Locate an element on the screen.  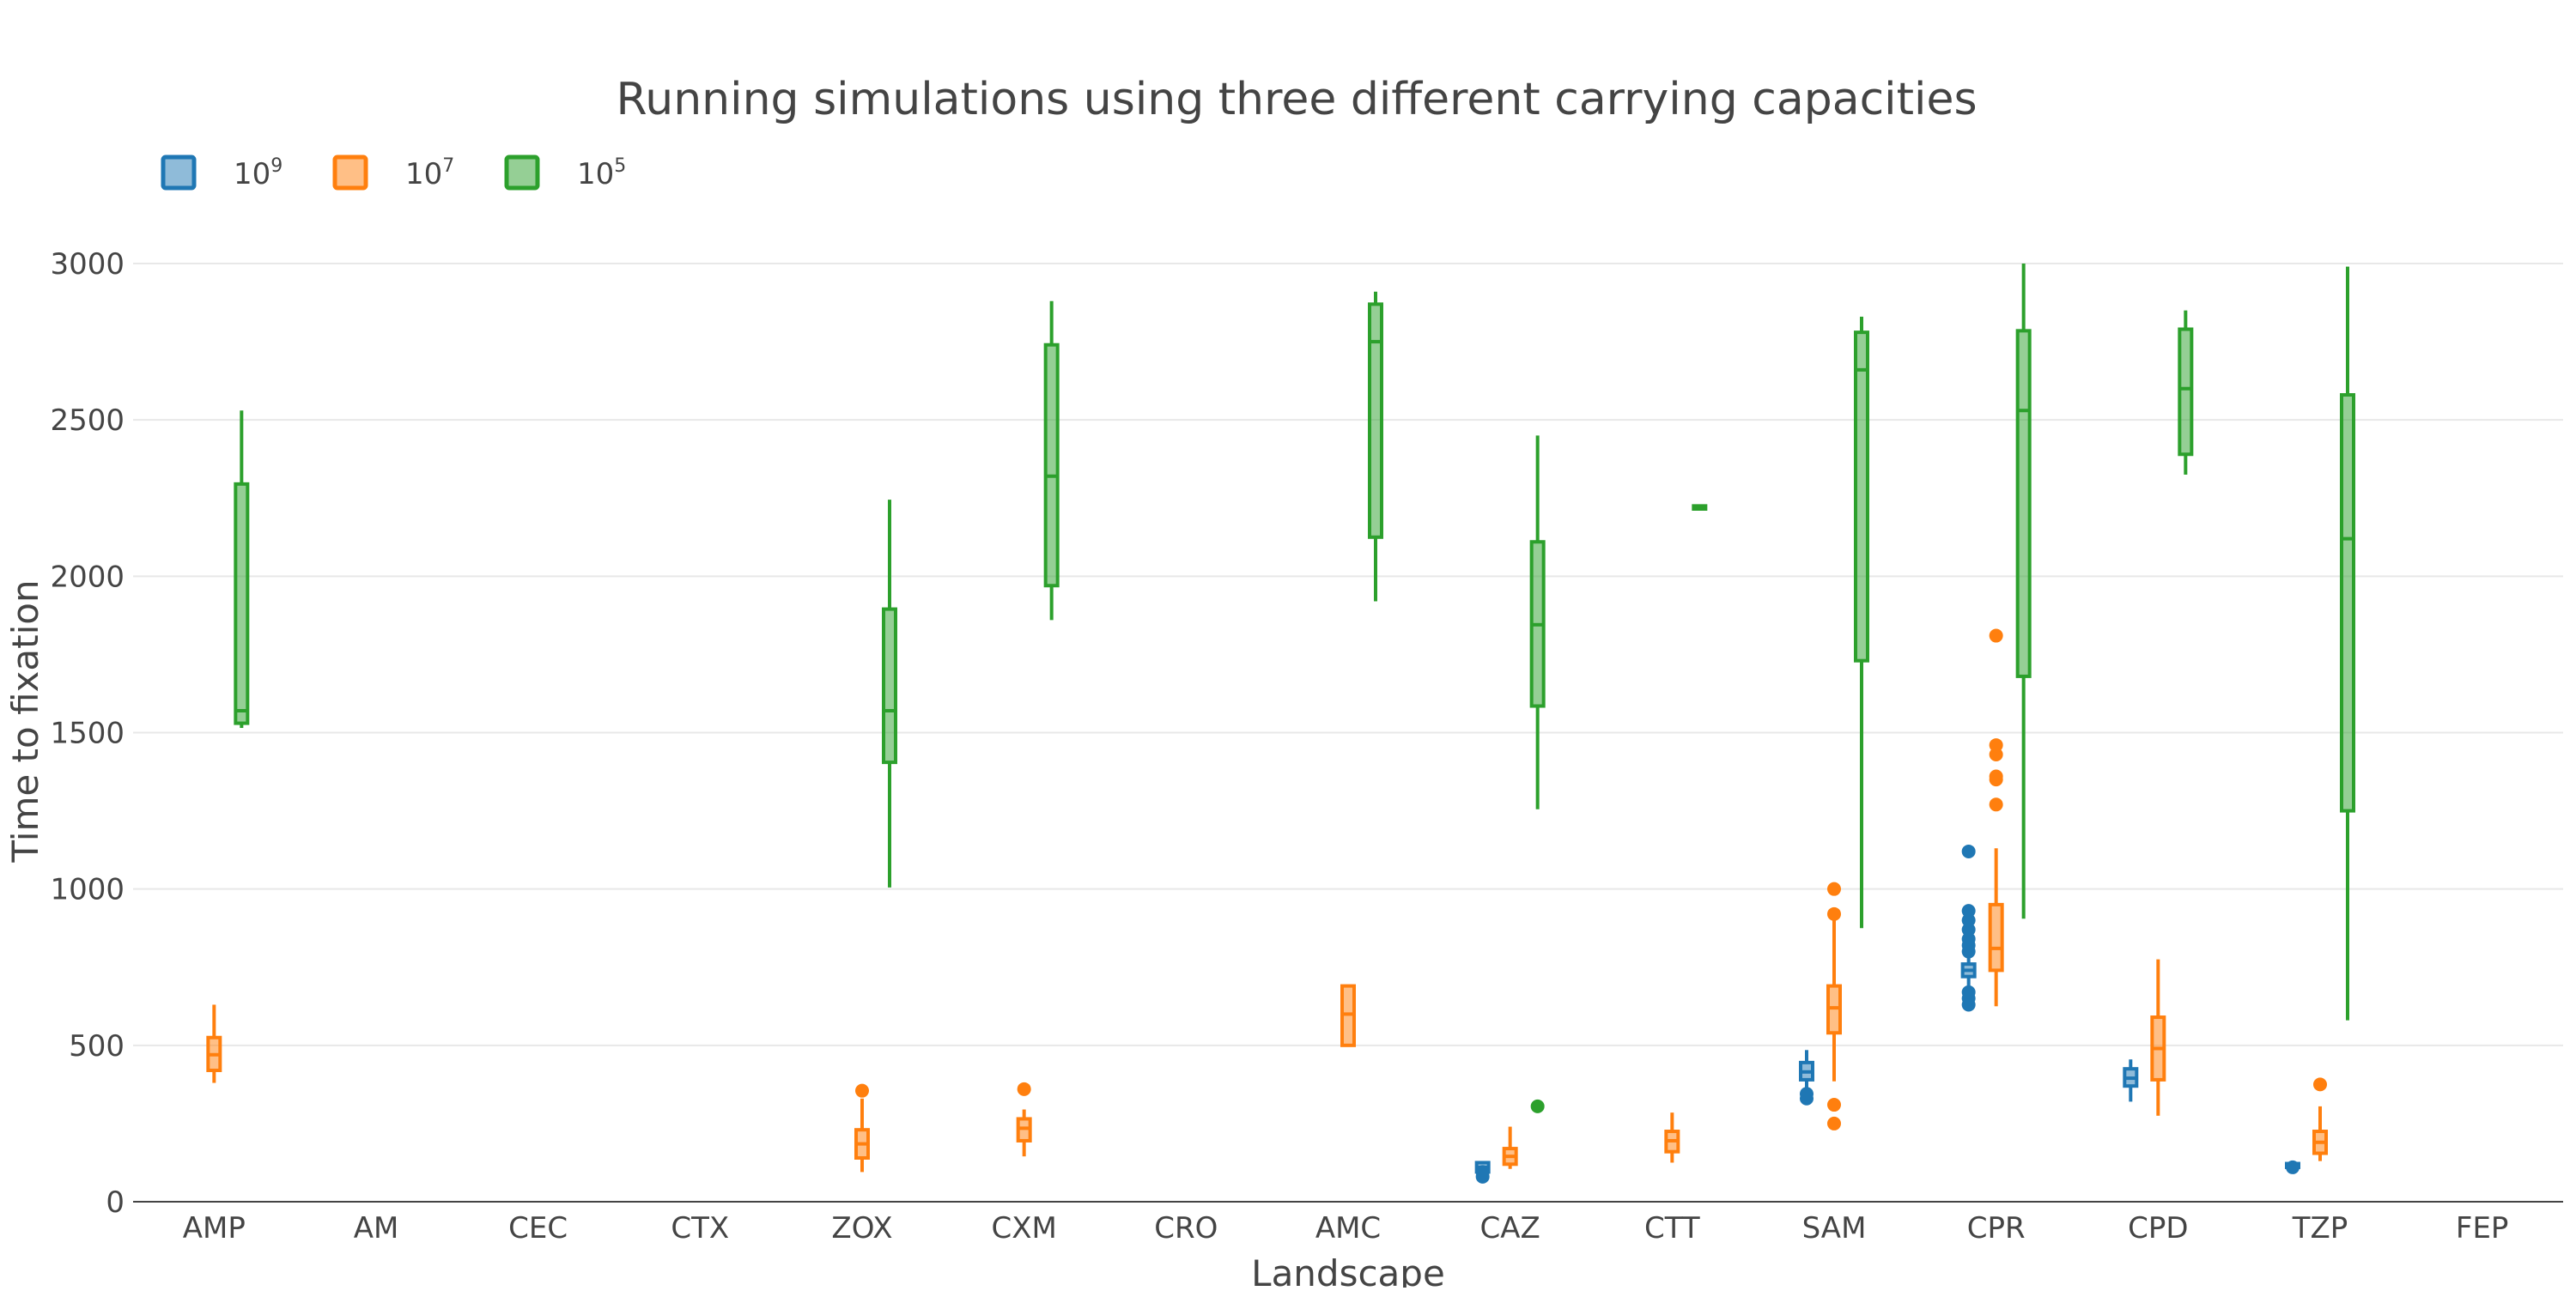
y-tick-label: 2500 is located at coordinates (87, 420).